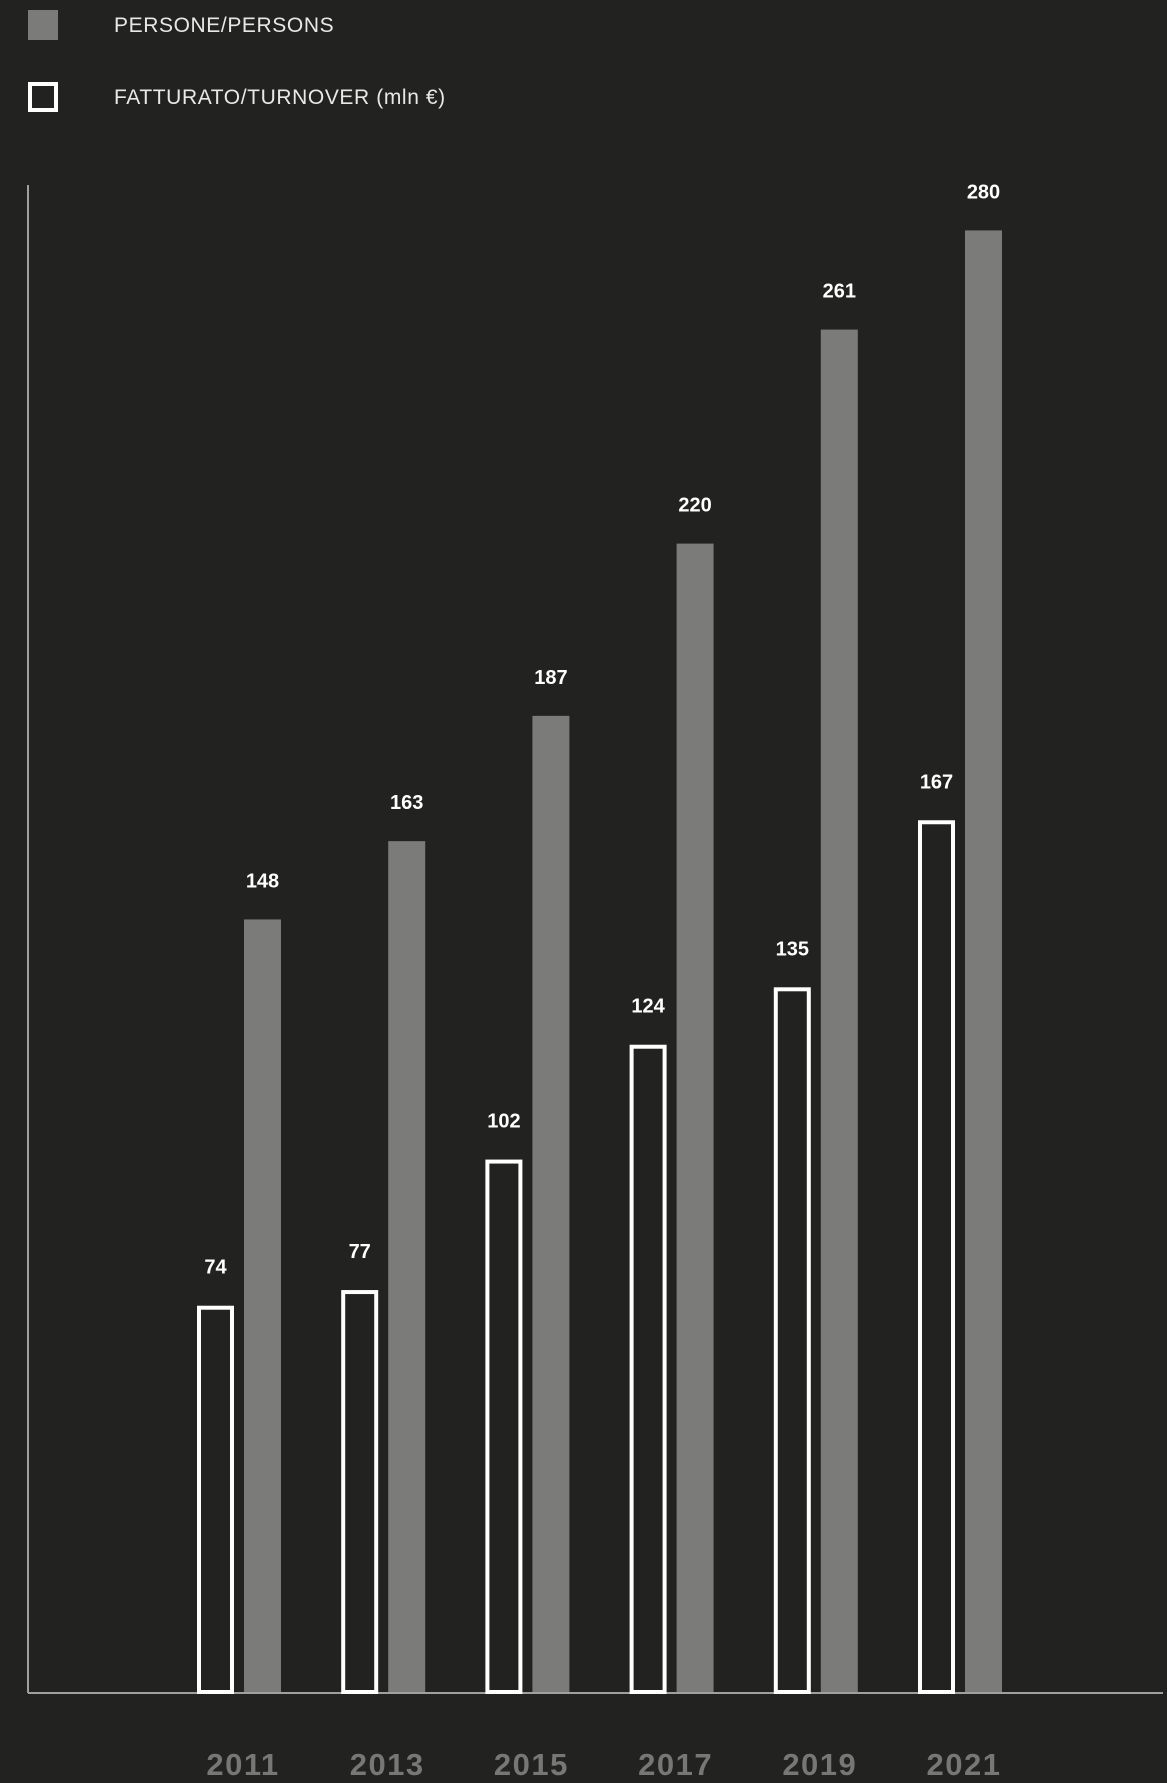 The width and height of the screenshot is (1167, 1783). What do you see at coordinates (503, 1122) in the screenshot?
I see `turnover-value-label-2015: 102` at bounding box center [503, 1122].